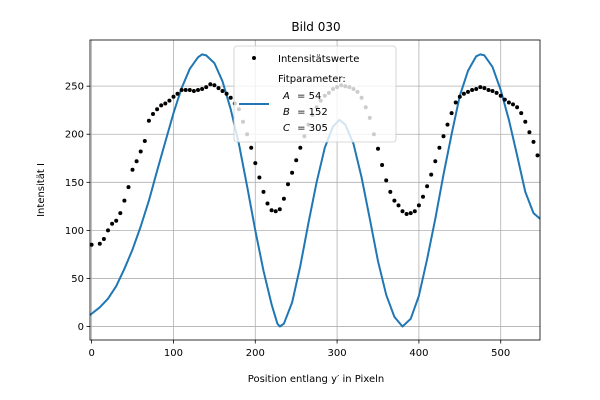  I want to click on legend-box, so click(315, 94).